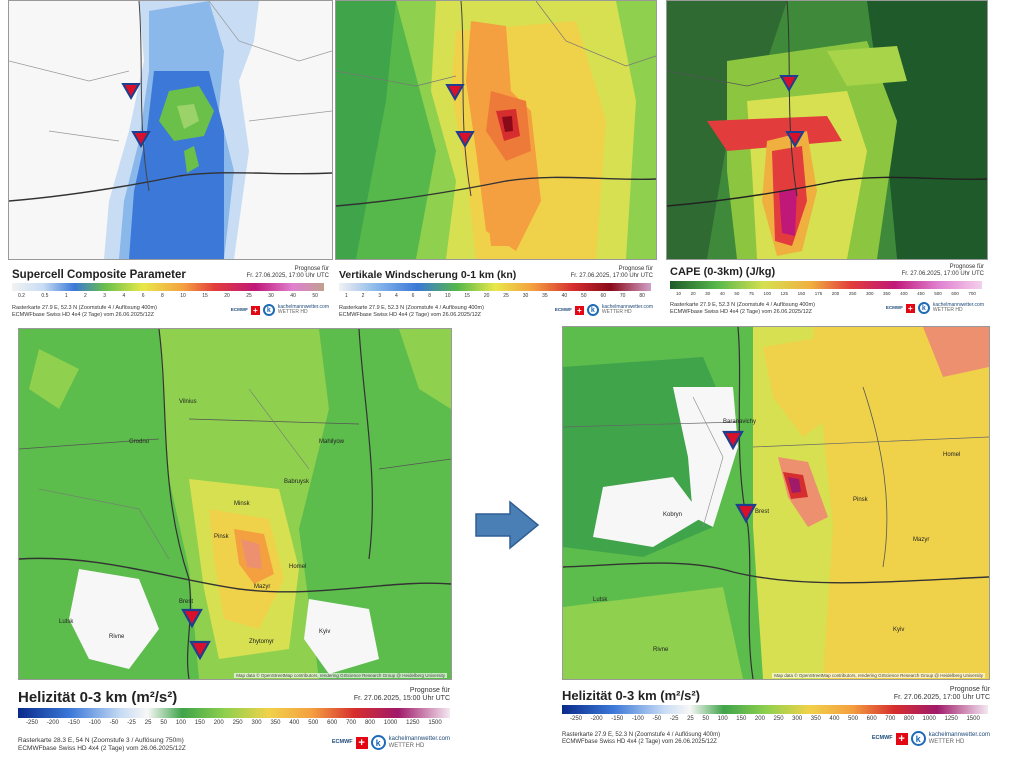 The image size is (1024, 767). I want to click on scale-tick-label: 600, so click(332, 723).